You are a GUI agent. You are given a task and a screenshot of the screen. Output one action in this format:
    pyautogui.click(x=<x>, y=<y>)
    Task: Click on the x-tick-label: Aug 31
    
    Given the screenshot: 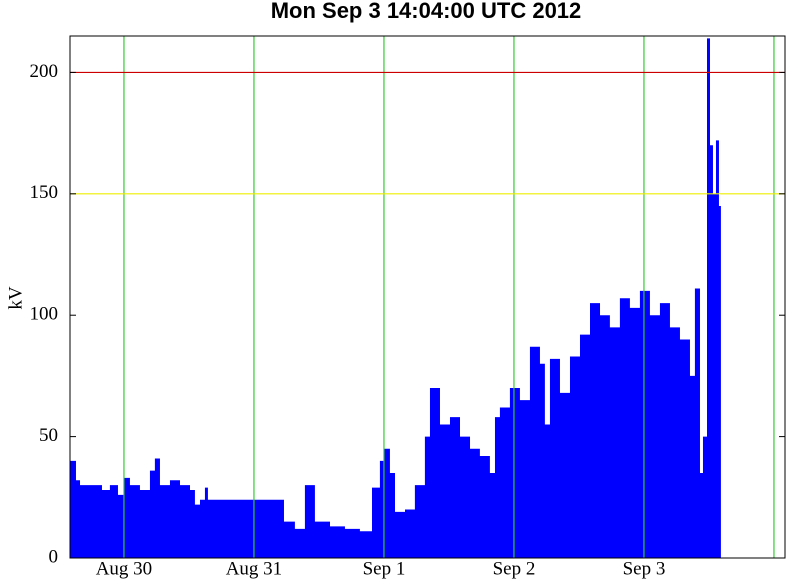 What is the action you would take?
    pyautogui.click(x=254, y=568)
    